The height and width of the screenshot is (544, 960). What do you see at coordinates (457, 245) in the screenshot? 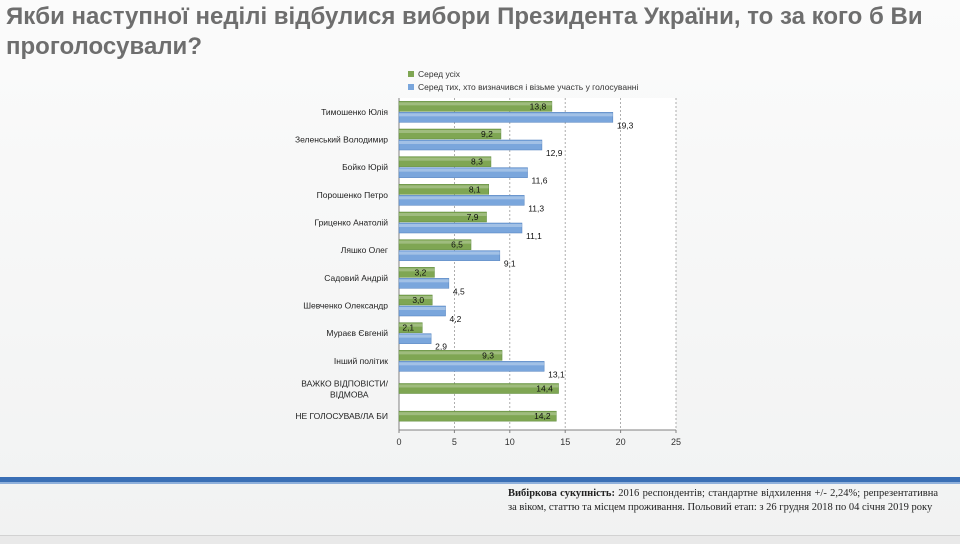
I see `data-label-all: 6,5` at bounding box center [457, 245].